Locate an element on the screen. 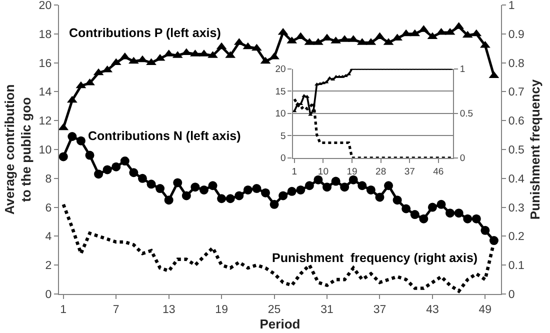 The height and width of the screenshot is (333, 550). y2-tick-label: 0.6 is located at coordinates (516, 122).